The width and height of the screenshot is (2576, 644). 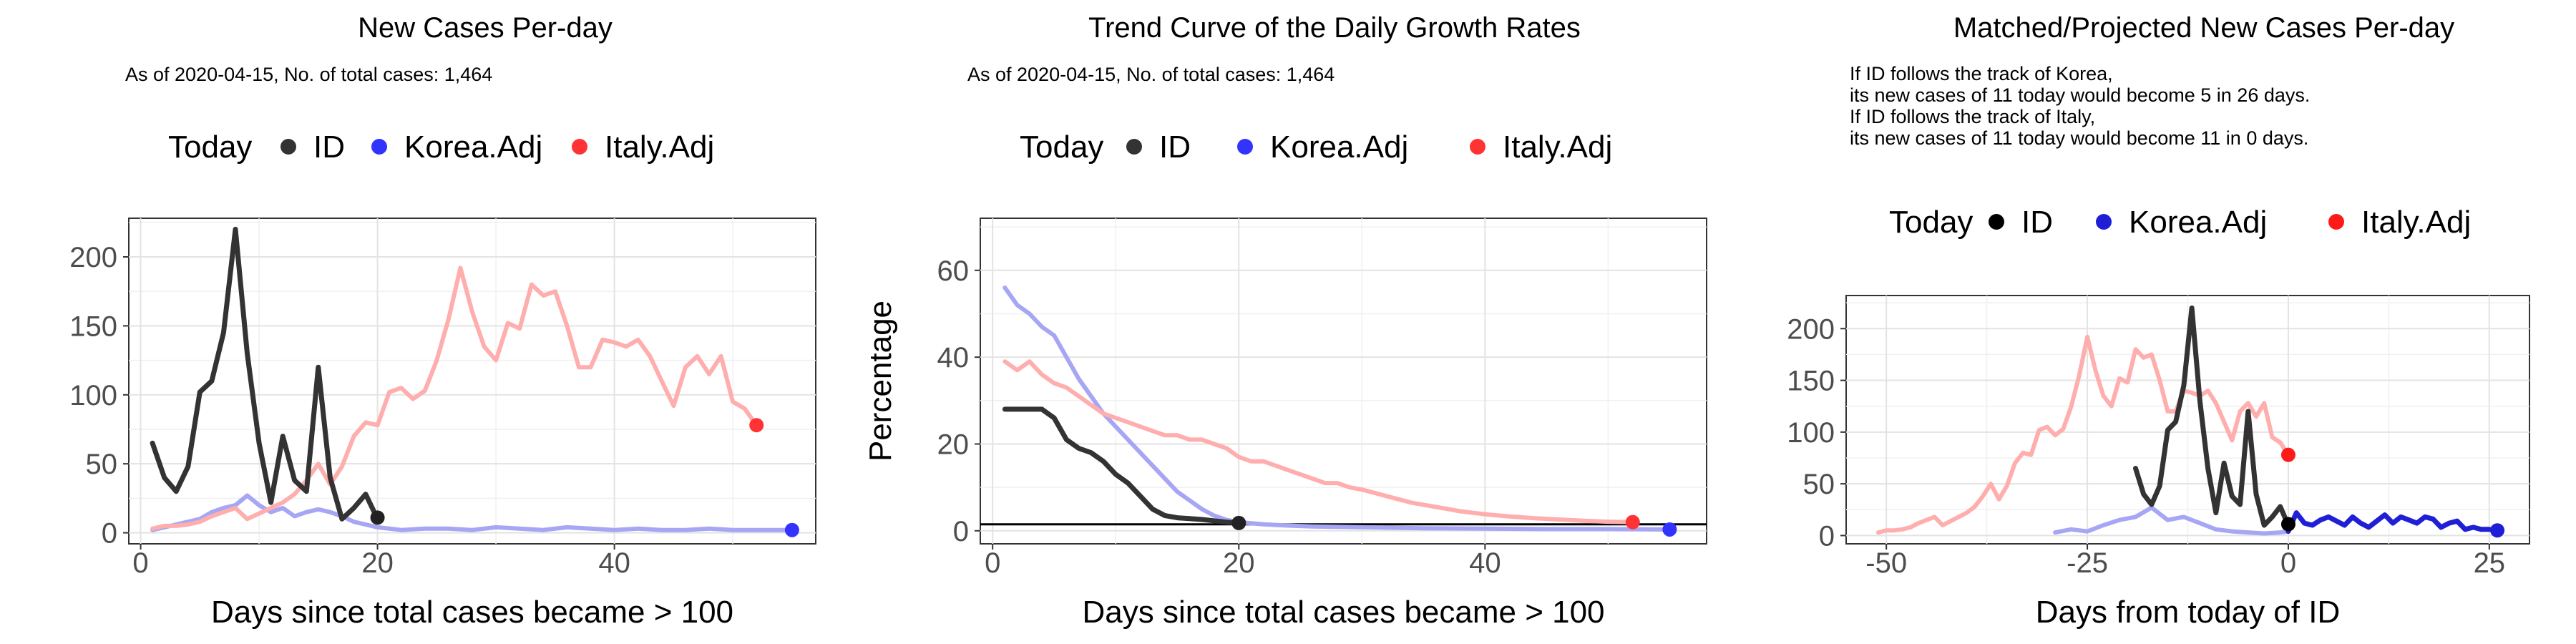 I want to click on chart-title: Trend Curve of the Daily Growth Rates, so click(x=1334, y=28).